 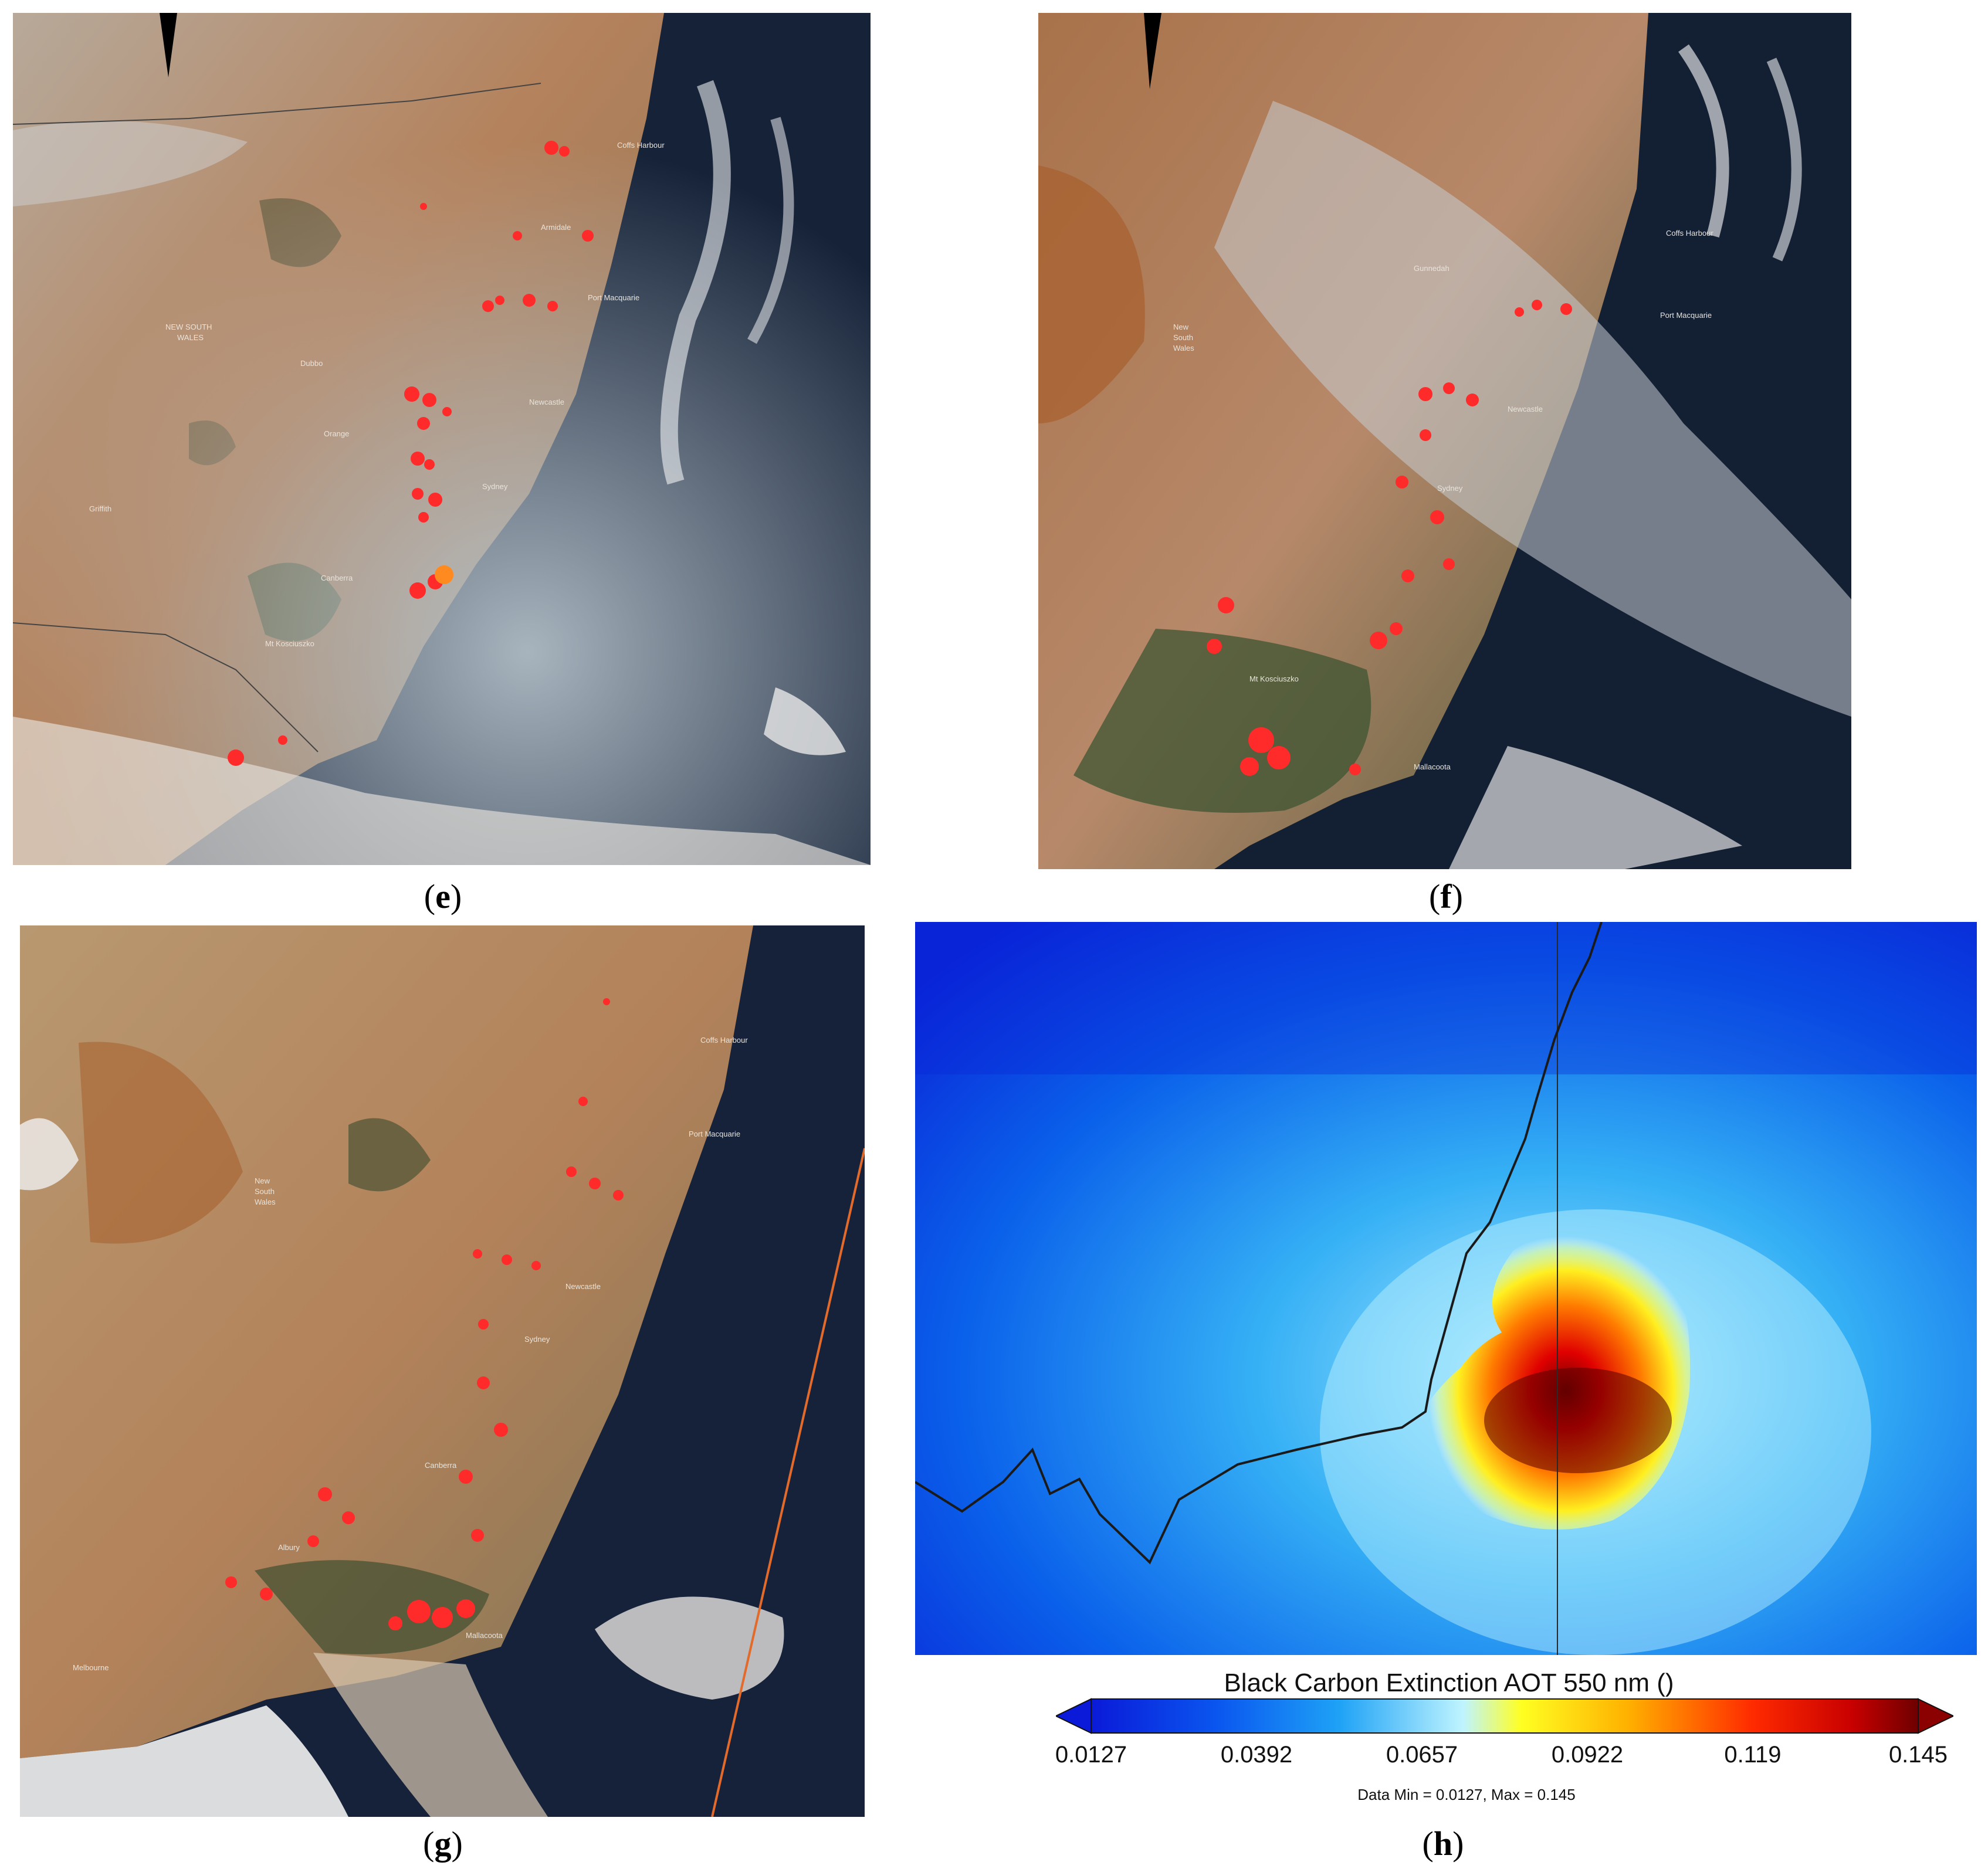 What do you see at coordinates (336, 433) in the screenshot?
I see `svg-text: Orange` at bounding box center [336, 433].